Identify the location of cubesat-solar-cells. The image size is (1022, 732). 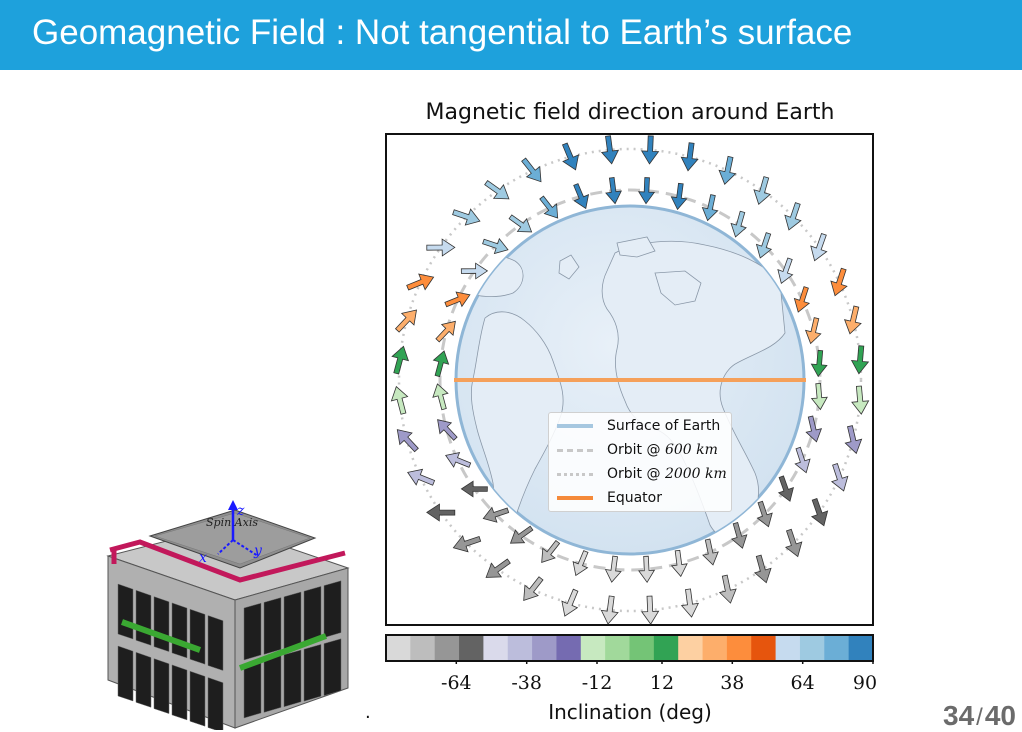
(229, 655).